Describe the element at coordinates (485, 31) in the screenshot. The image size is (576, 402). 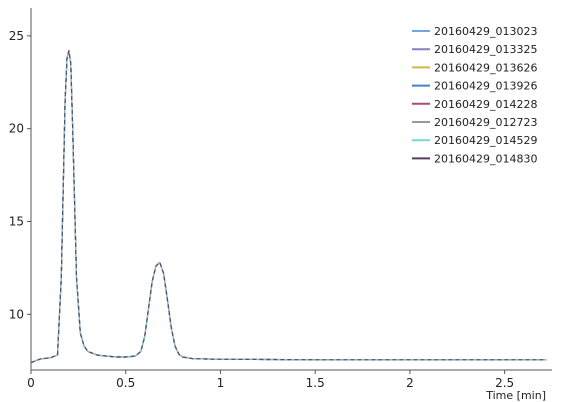
I see `legend-label: 20160429_013023` at that location.